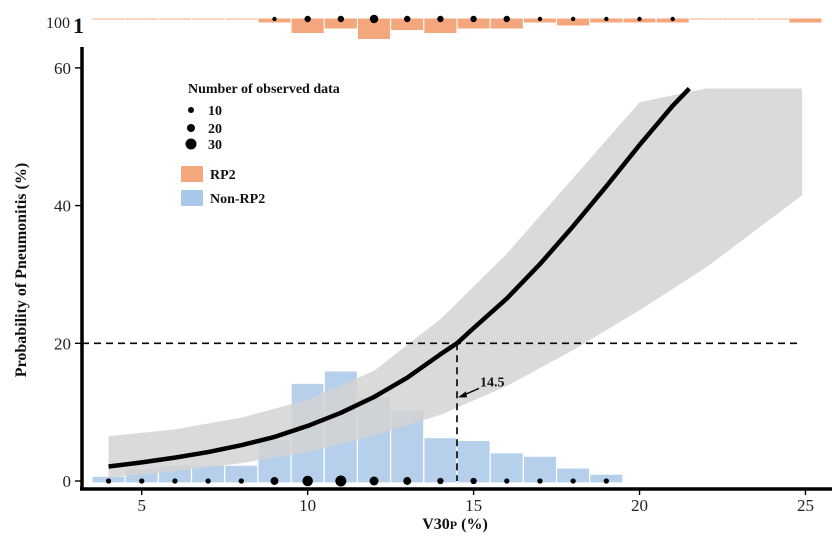 This screenshot has height=536, width=832. Describe the element at coordinates (21, 270) in the screenshot. I see `y-axis-title: Probability of Pneumonitis (%)` at that location.